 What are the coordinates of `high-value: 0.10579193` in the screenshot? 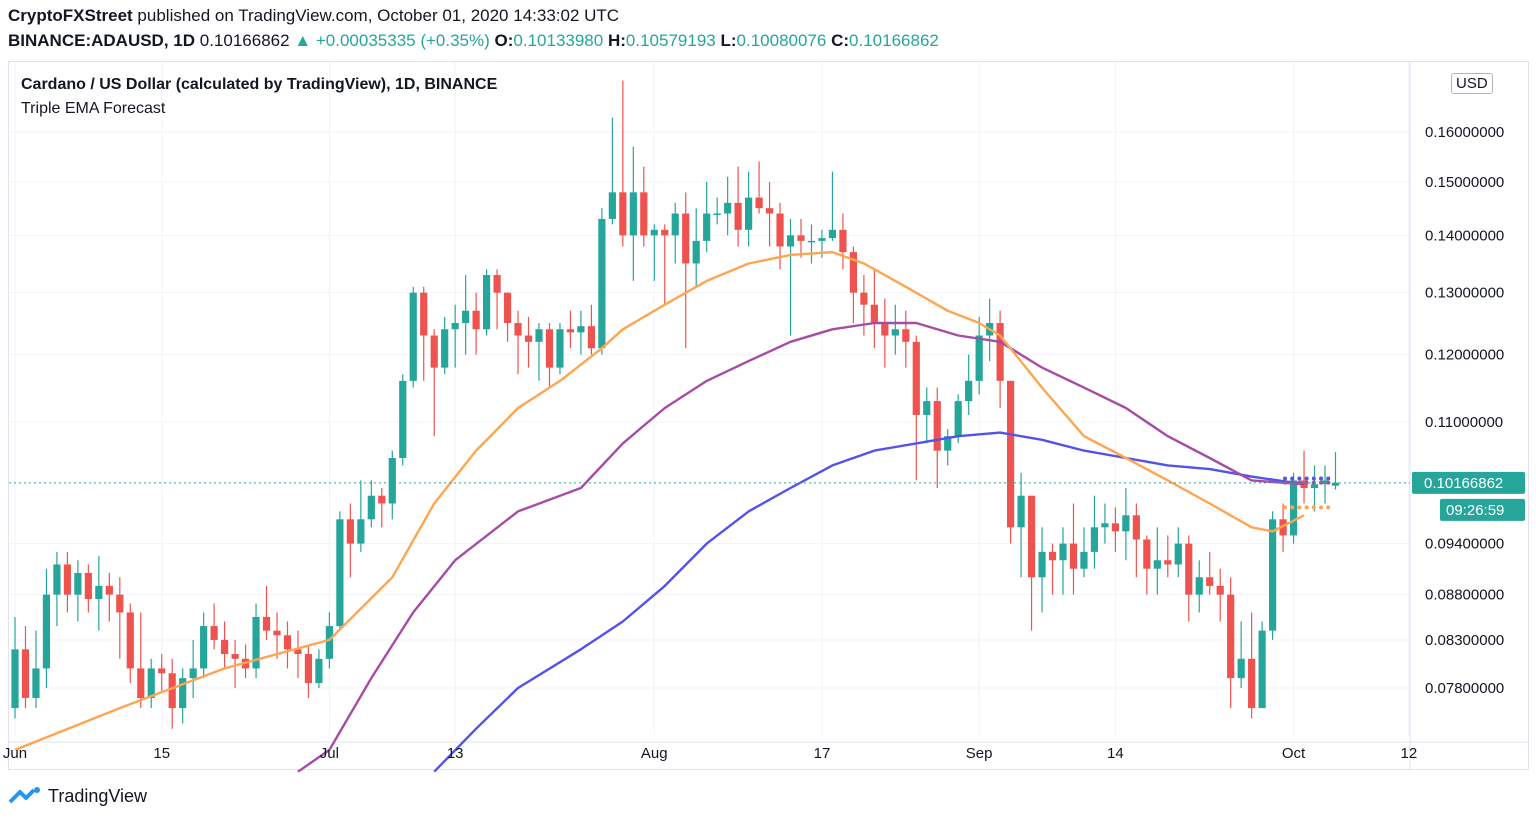 It's located at (670, 40).